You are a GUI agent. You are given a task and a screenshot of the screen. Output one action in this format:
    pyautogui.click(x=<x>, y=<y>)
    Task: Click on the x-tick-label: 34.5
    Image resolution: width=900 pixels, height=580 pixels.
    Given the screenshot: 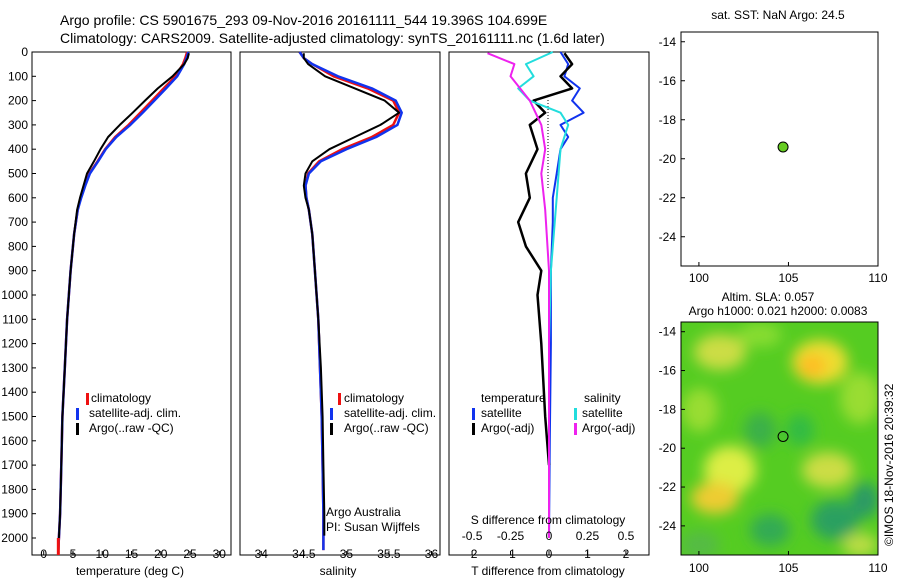 What is the action you would take?
    pyautogui.click(x=304, y=554)
    